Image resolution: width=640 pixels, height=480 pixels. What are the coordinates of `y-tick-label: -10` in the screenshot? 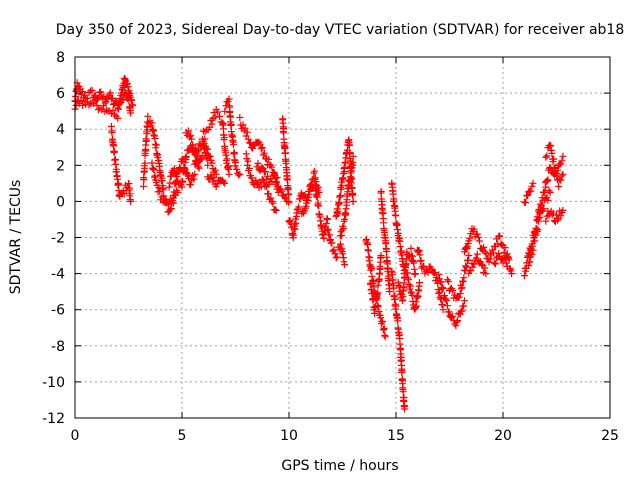 It's located at (53, 383).